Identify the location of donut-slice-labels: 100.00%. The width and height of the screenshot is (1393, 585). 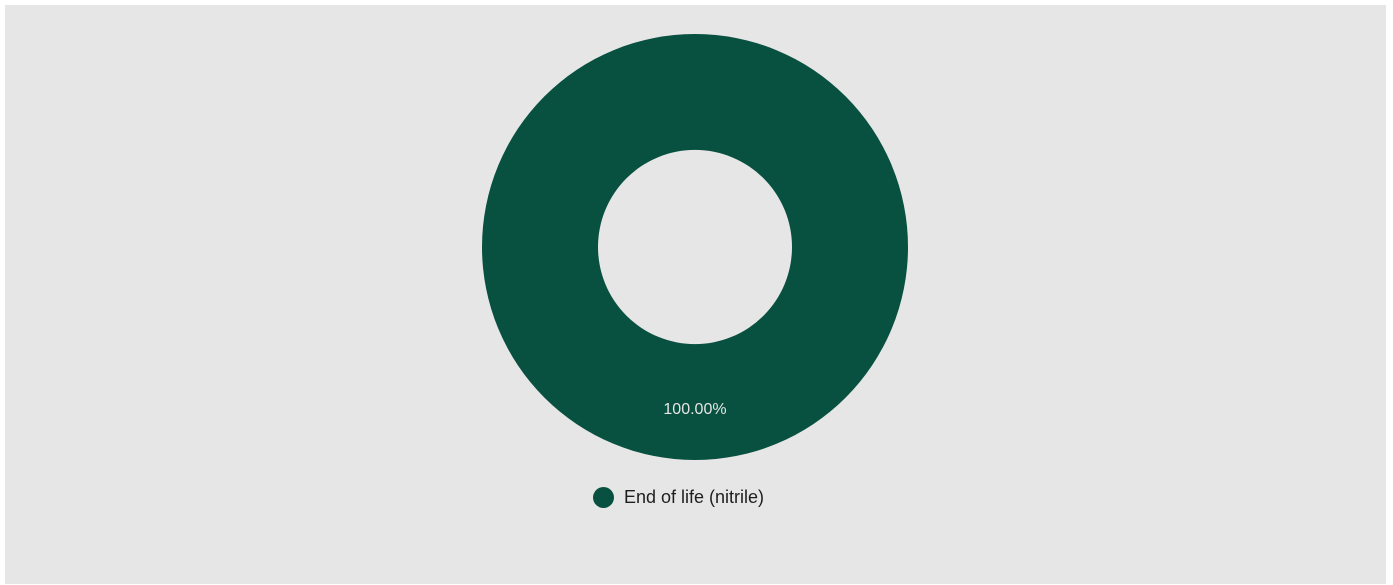
(694, 409).